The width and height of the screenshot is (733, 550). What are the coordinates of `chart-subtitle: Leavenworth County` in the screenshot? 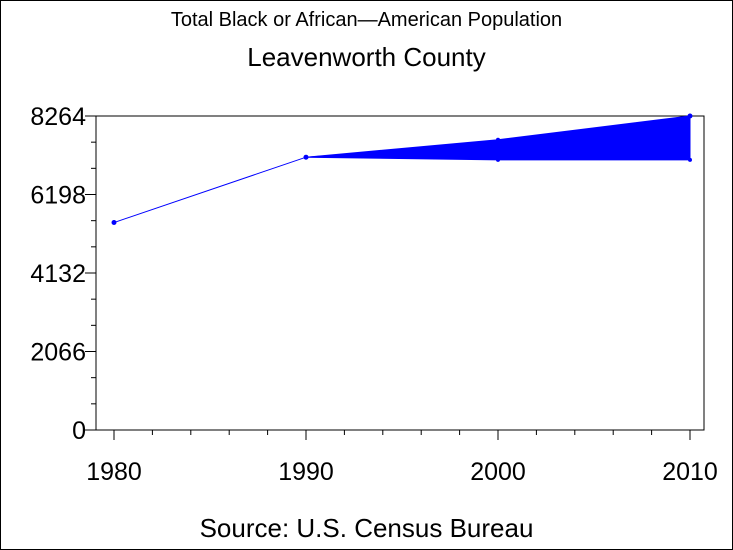 It's located at (366, 57).